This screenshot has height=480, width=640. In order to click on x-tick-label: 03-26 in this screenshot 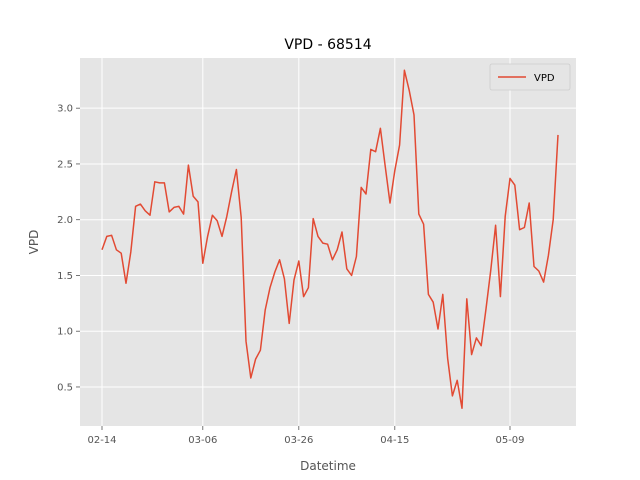, I will do `click(298, 440)`.